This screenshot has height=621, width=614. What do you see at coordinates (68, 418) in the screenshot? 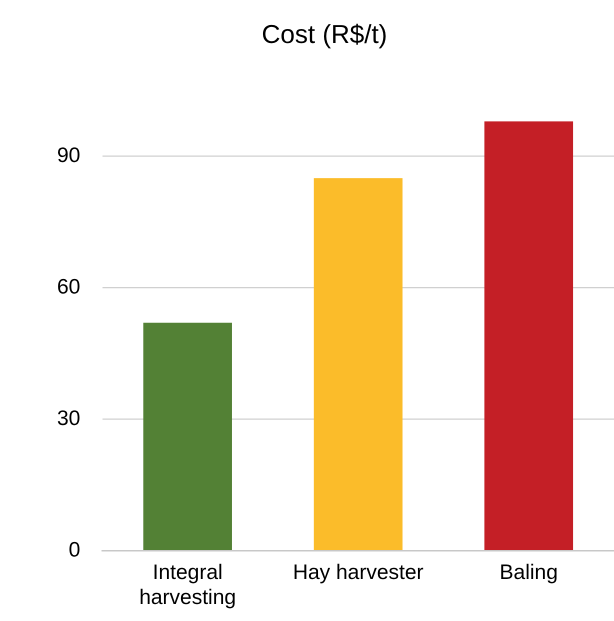
I see `y-tick-label: 30` at bounding box center [68, 418].